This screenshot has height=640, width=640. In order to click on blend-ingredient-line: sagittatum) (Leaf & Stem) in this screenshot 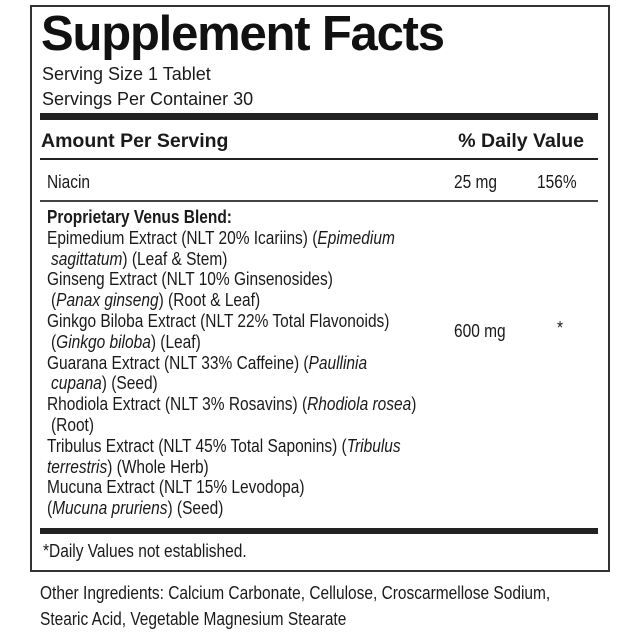, I will do `click(262, 259)`.